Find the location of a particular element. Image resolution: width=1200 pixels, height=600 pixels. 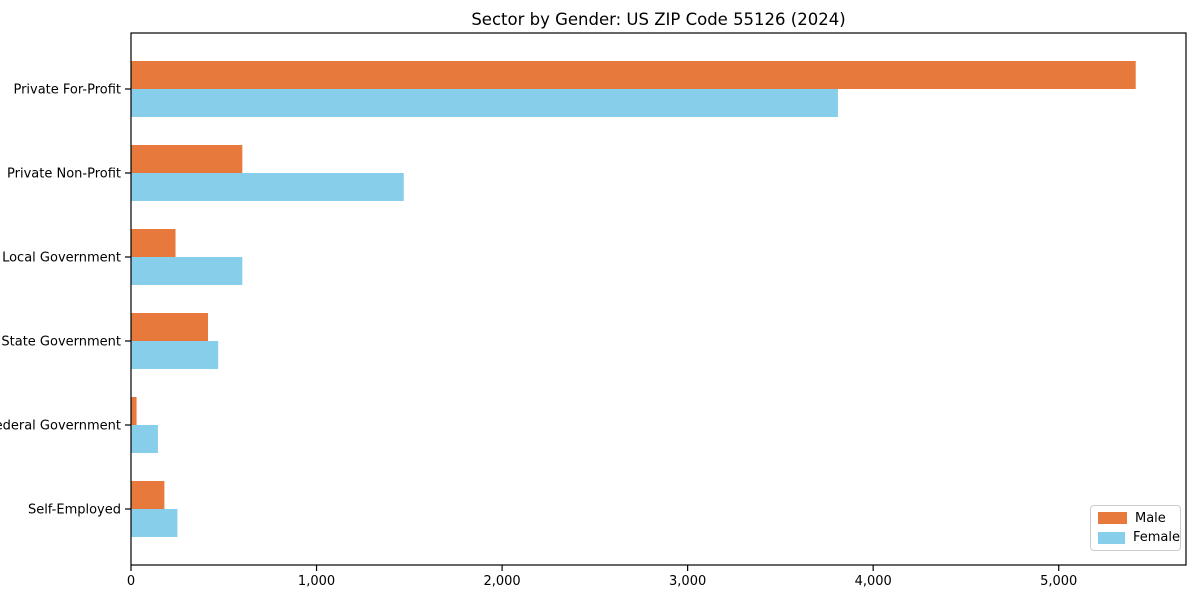

legend-entry-female: Female is located at coordinates (1139, 537).